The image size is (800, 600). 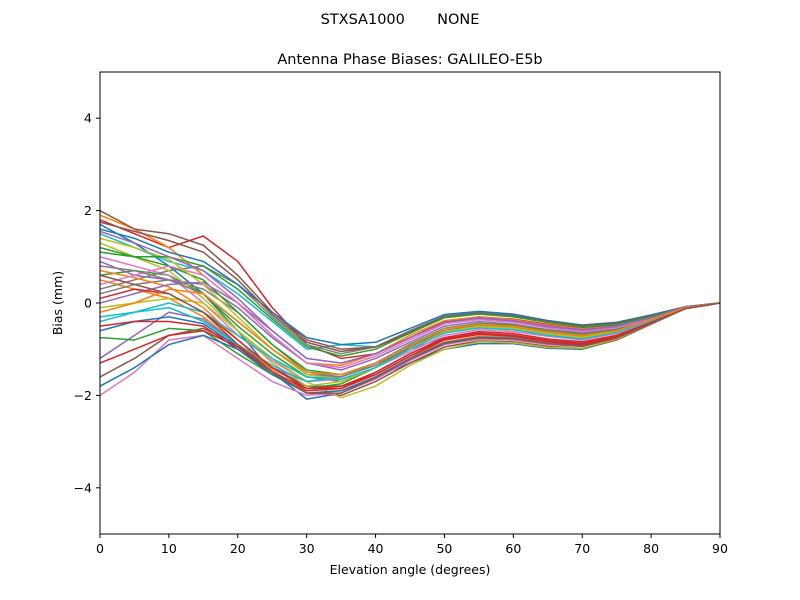 I want to click on y-tick-label: 0, so click(x=88, y=303).